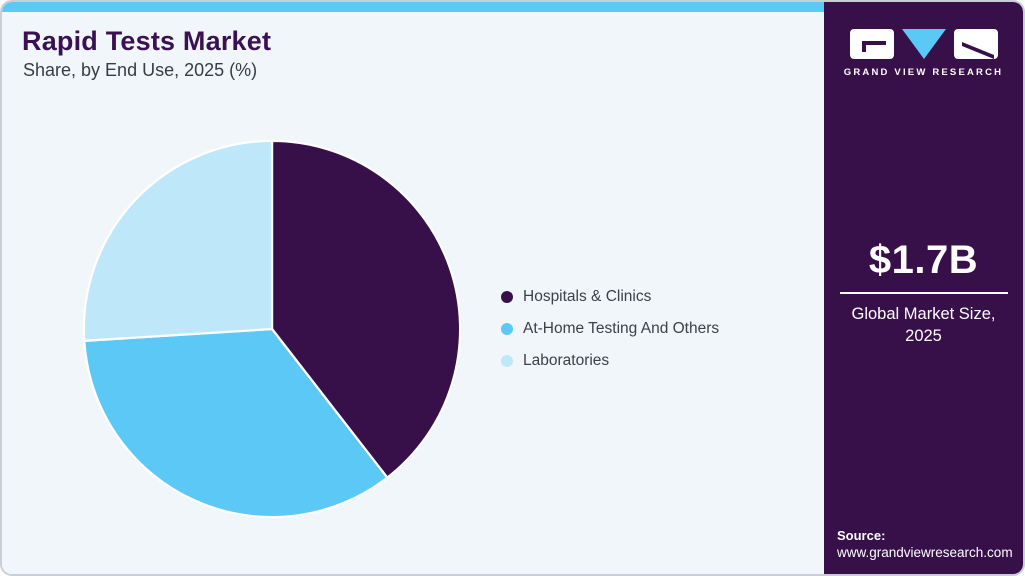 The height and width of the screenshot is (576, 1025). Describe the element at coordinates (413, 7) in the screenshot. I see `top-accent-bar` at that location.